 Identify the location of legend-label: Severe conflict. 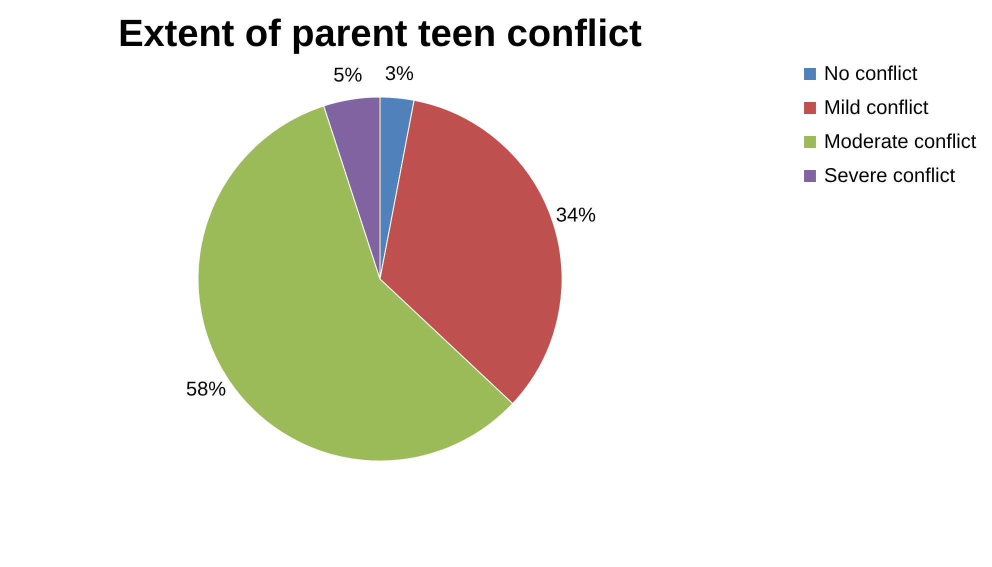
(890, 176).